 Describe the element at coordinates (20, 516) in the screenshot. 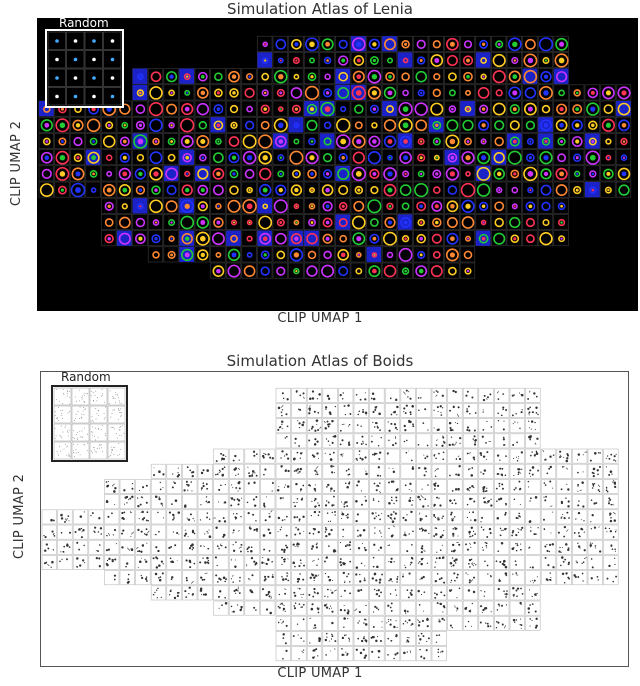

I see `boids-y-axis-label: CLIP UMAP 2` at that location.